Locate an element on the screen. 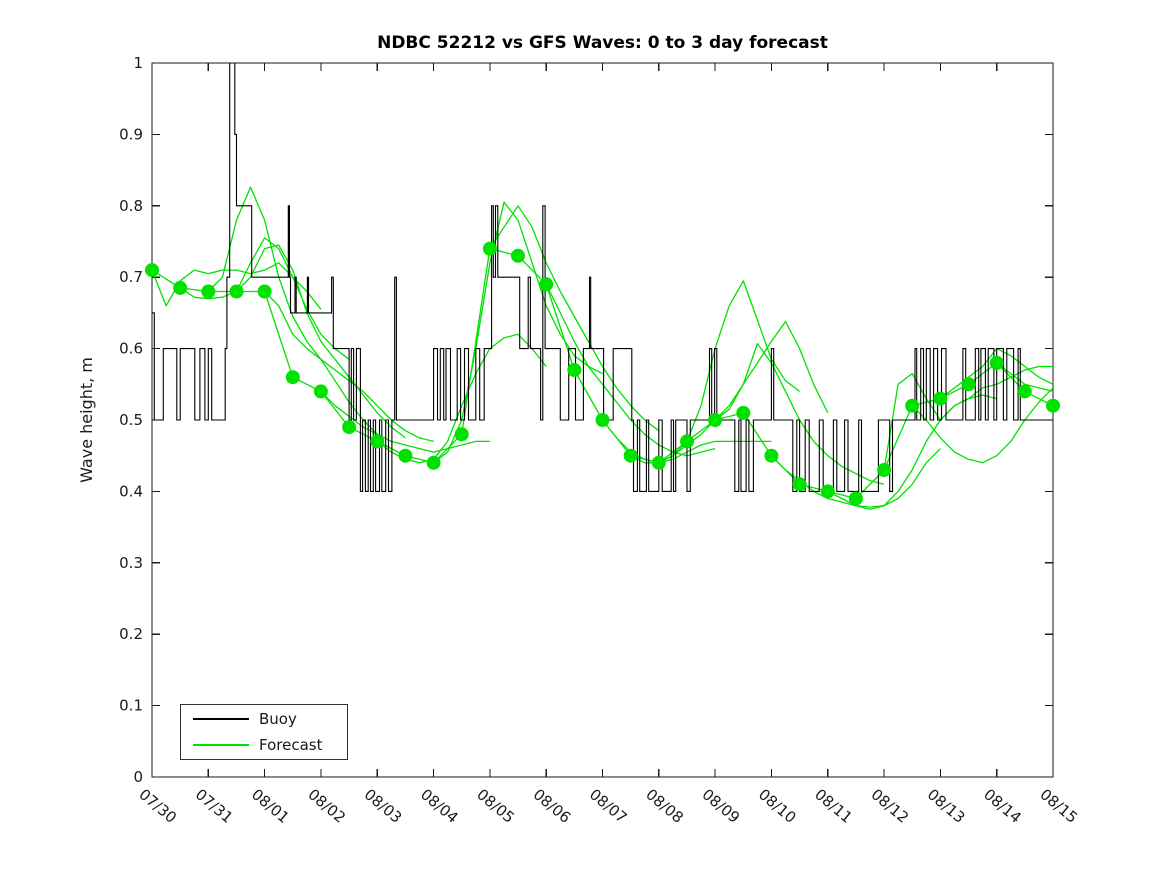 The height and width of the screenshot is (875, 1167). legend: Buoy Forecast is located at coordinates (264, 732).